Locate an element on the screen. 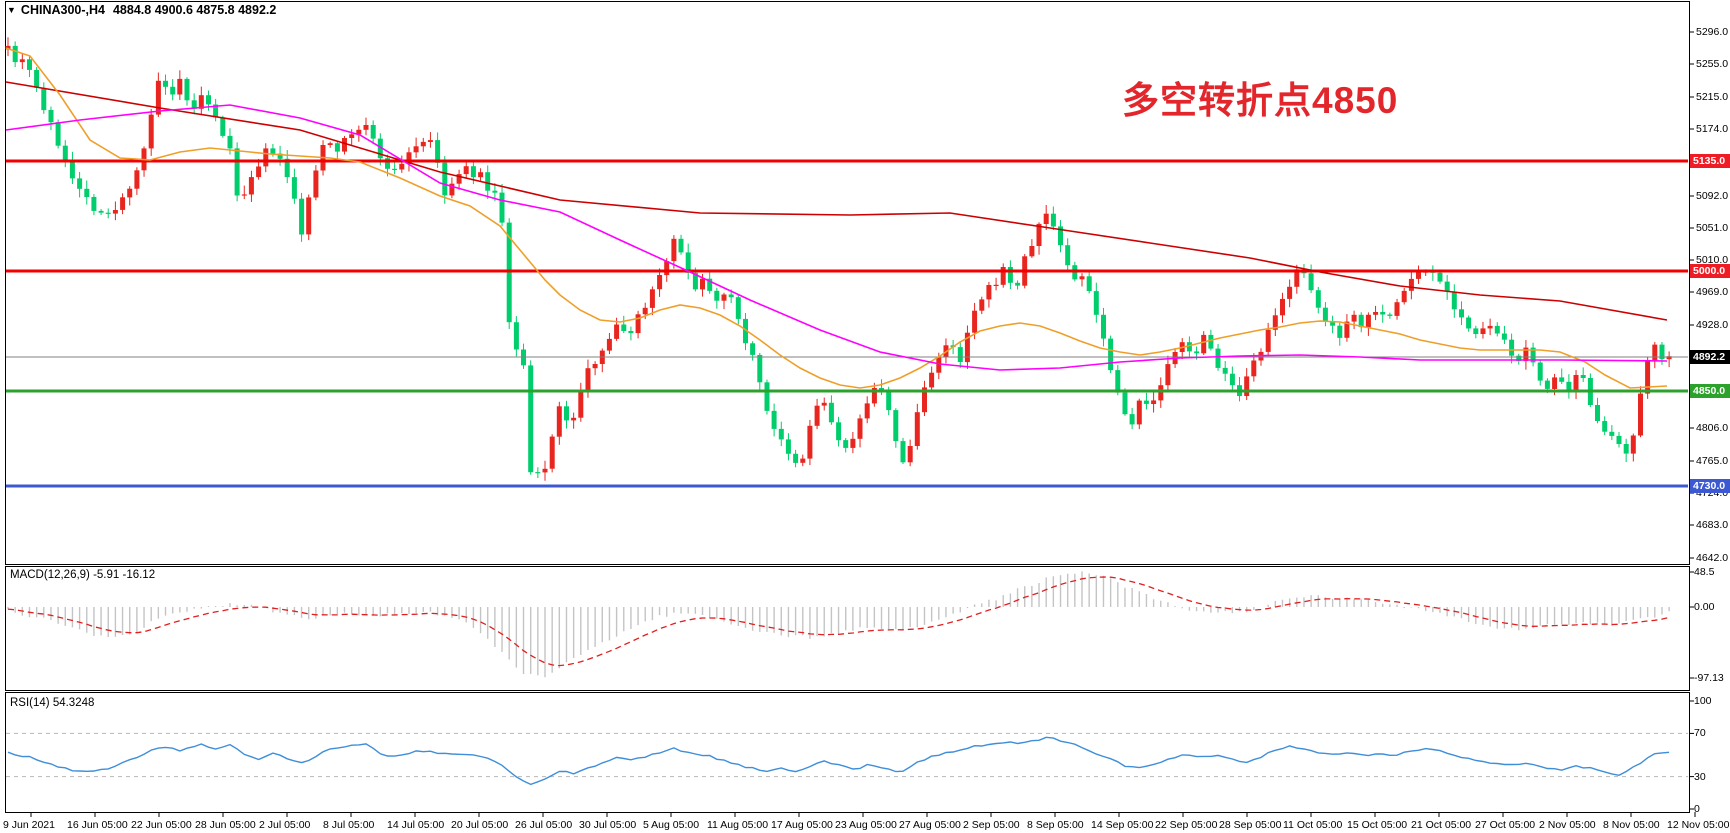 The width and height of the screenshot is (1730, 833). rsi-panel is located at coordinates (847, 752).